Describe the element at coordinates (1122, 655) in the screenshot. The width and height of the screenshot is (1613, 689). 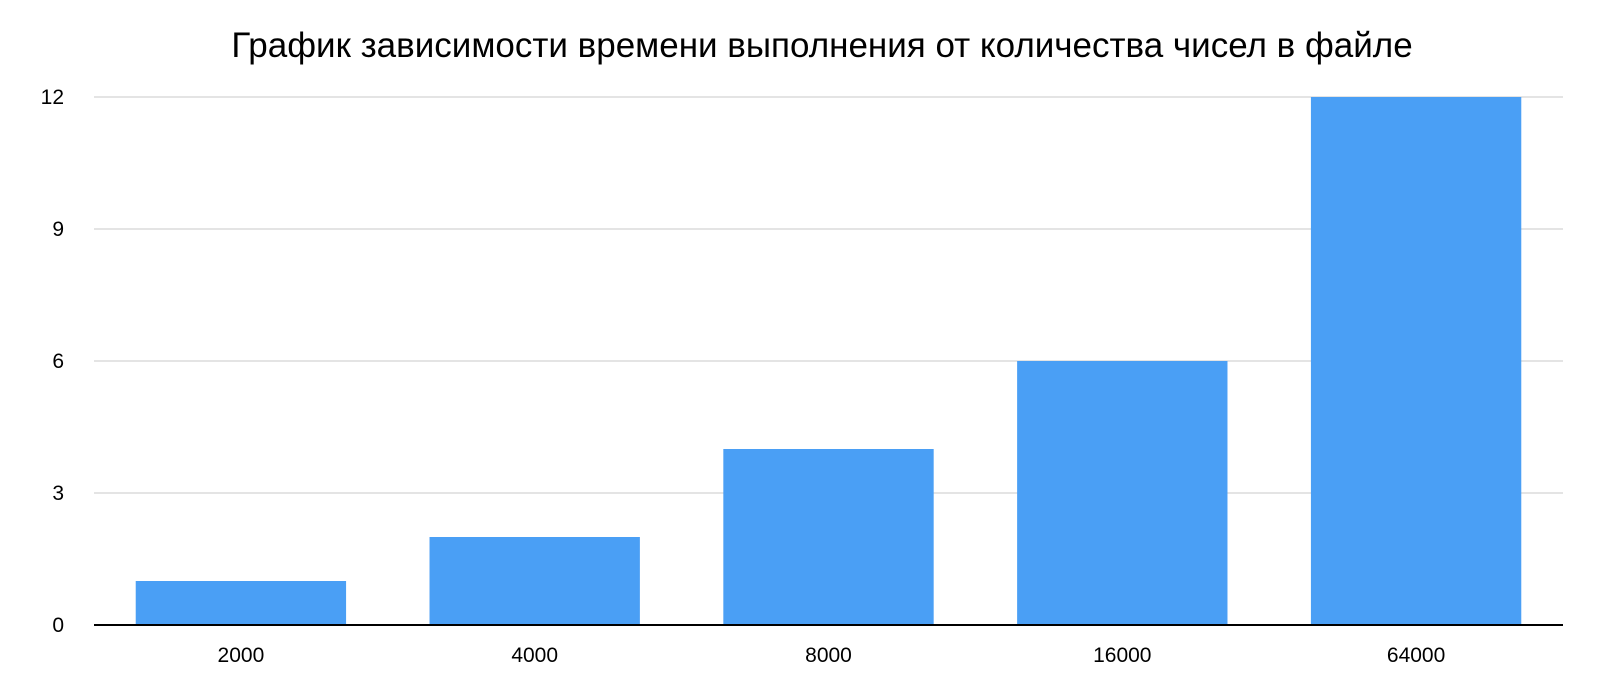
I see `x-tick-label: 16000` at that location.